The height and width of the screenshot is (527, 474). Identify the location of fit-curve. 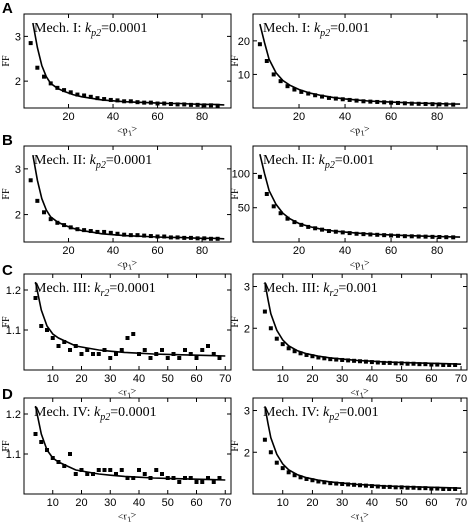
(360, 196).